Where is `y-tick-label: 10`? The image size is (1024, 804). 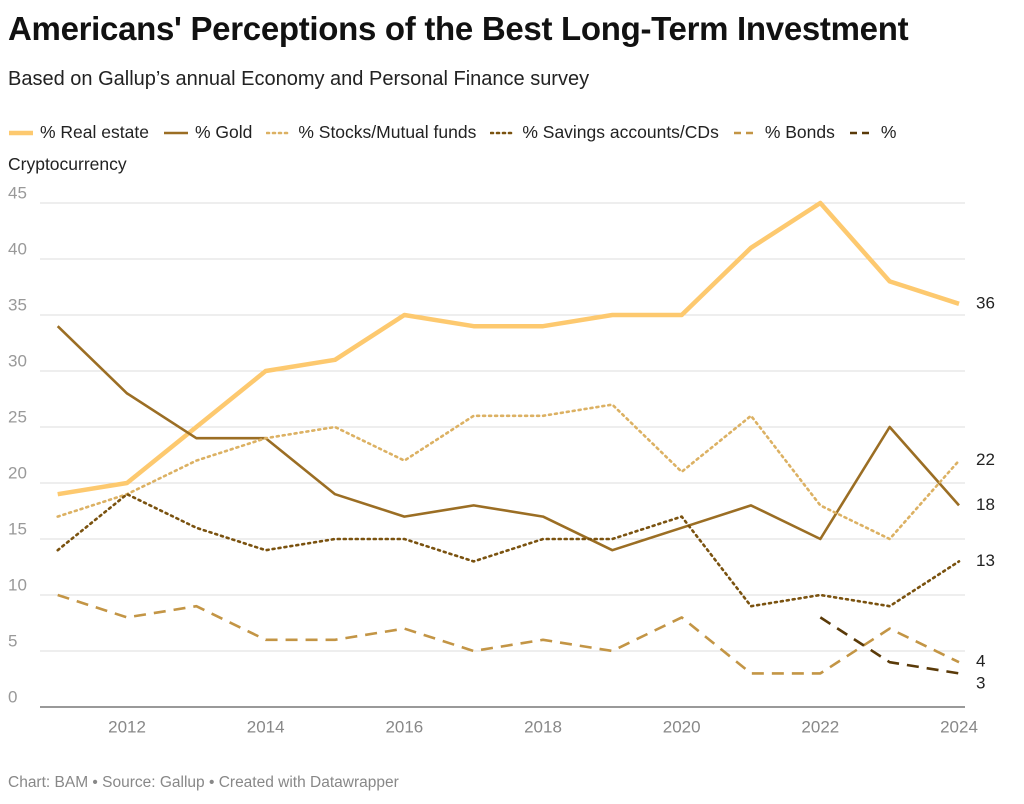
y-tick-label: 10 is located at coordinates (17, 584).